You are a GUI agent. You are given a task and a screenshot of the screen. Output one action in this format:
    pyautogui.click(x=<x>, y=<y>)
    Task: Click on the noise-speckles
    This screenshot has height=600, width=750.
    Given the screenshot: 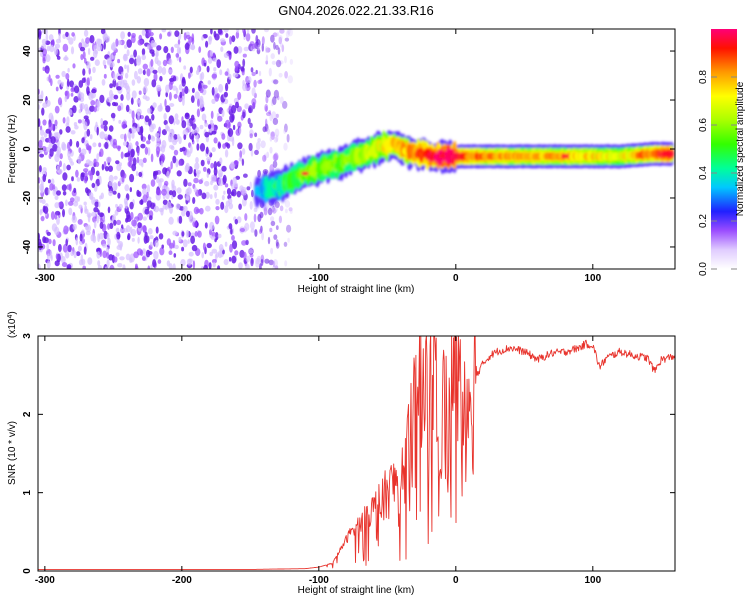 What is the action you would take?
    pyautogui.click(x=166, y=149)
    